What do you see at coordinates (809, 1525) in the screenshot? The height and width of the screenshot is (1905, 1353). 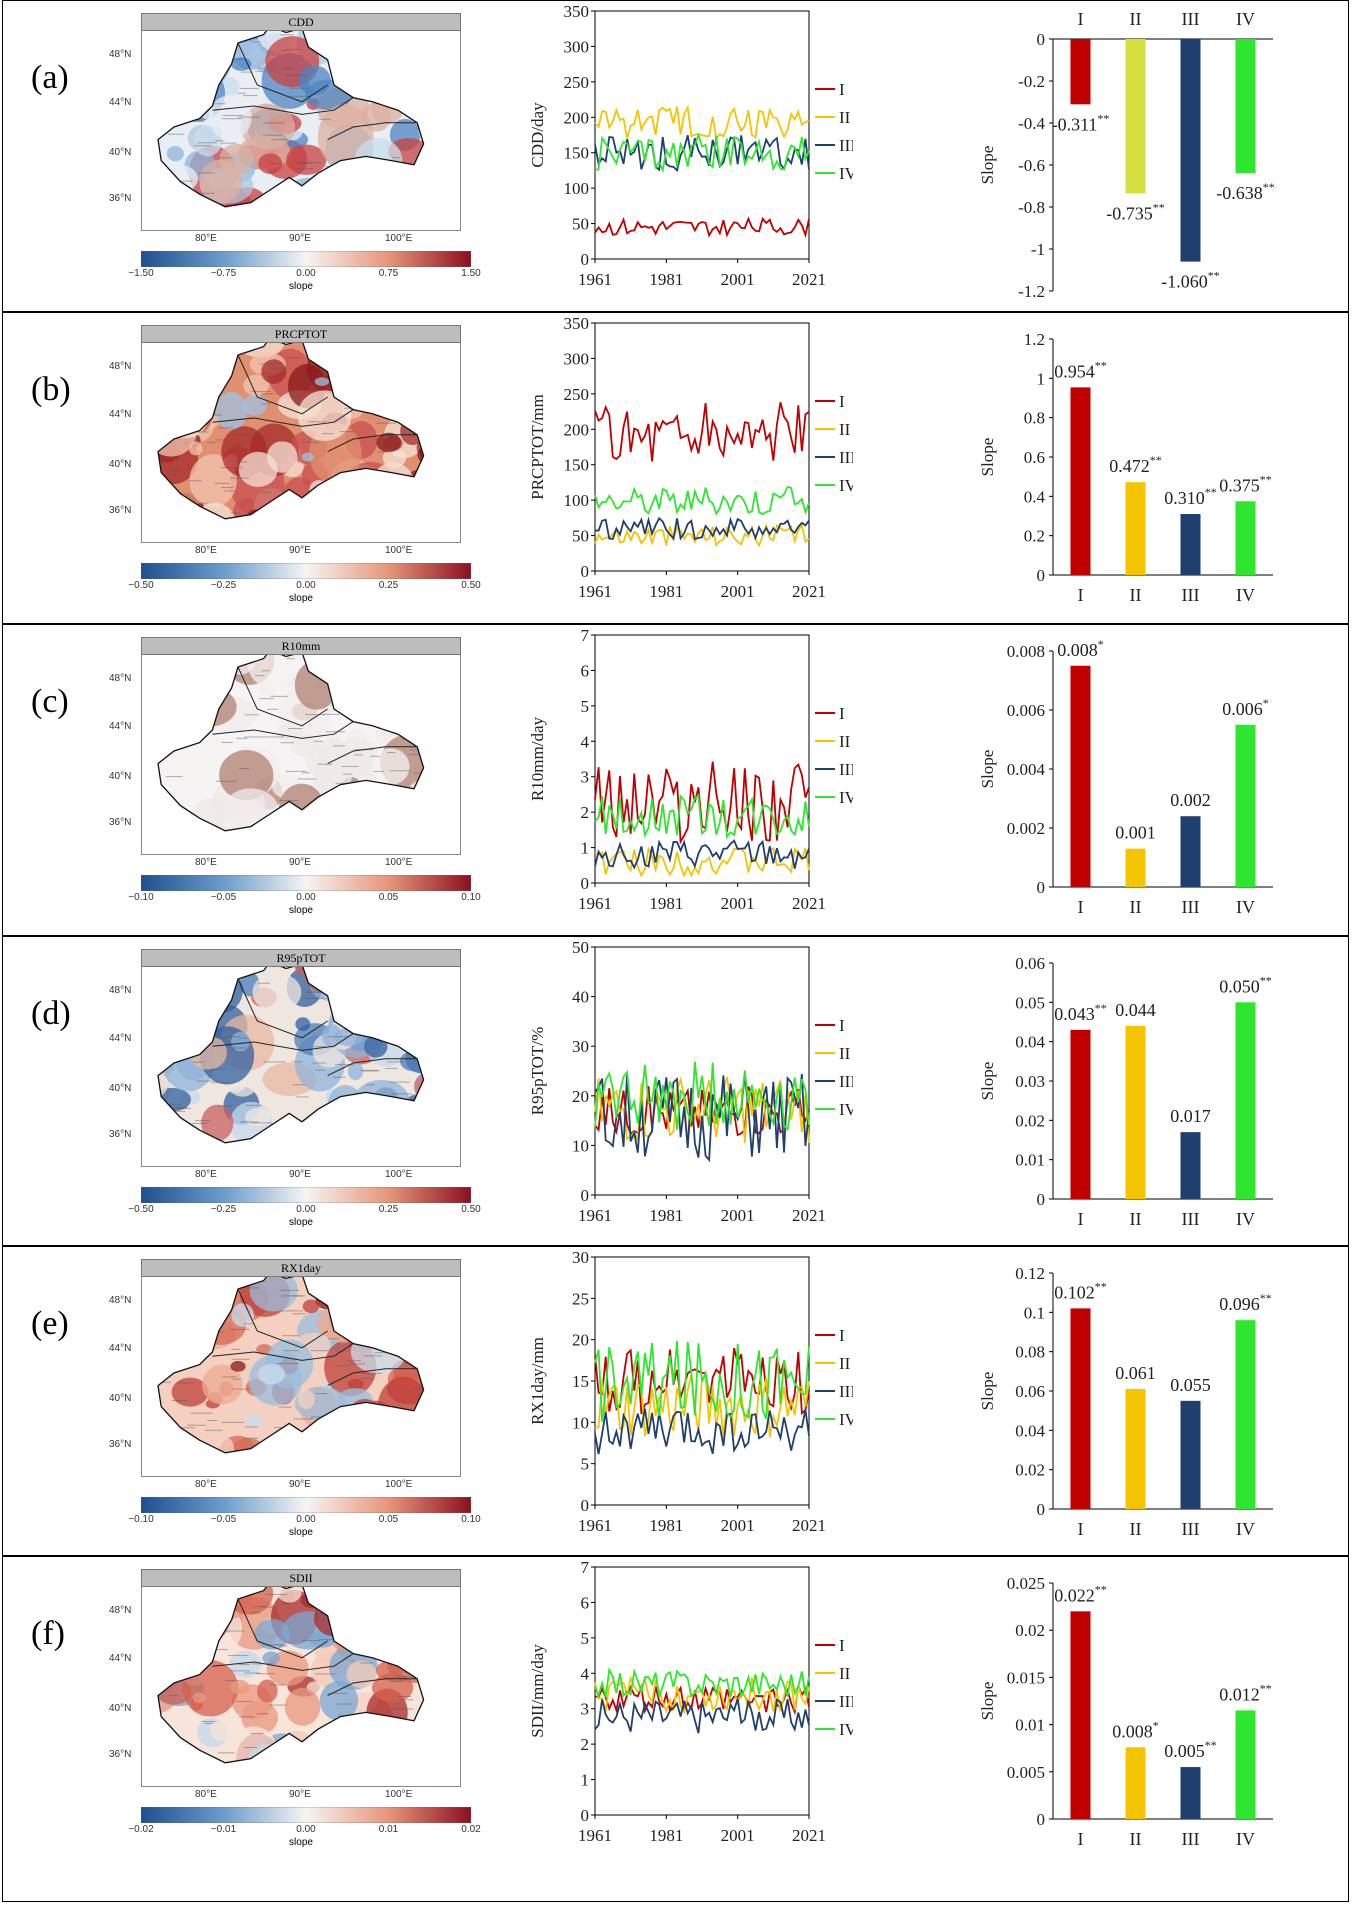 I see `x-tick-label: 2021` at bounding box center [809, 1525].